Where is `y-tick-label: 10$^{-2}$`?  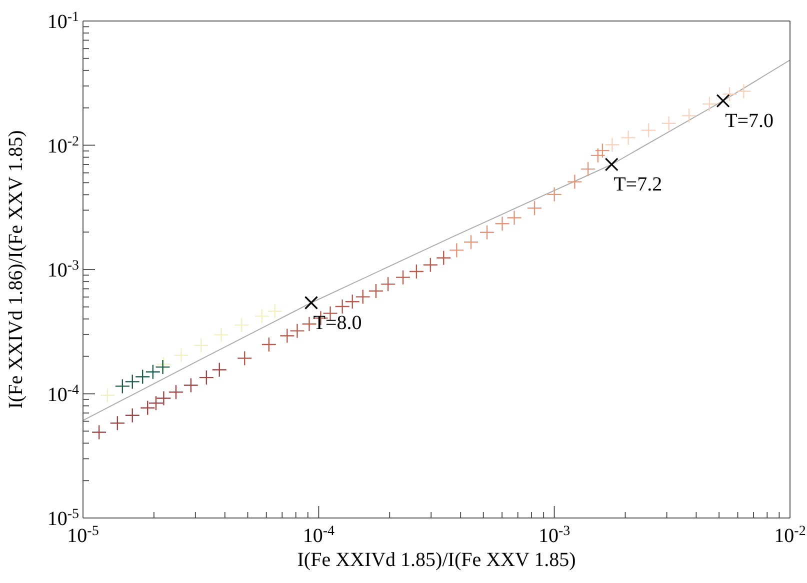 y-tick-label: 10$^{-2}$ is located at coordinates (63, 146).